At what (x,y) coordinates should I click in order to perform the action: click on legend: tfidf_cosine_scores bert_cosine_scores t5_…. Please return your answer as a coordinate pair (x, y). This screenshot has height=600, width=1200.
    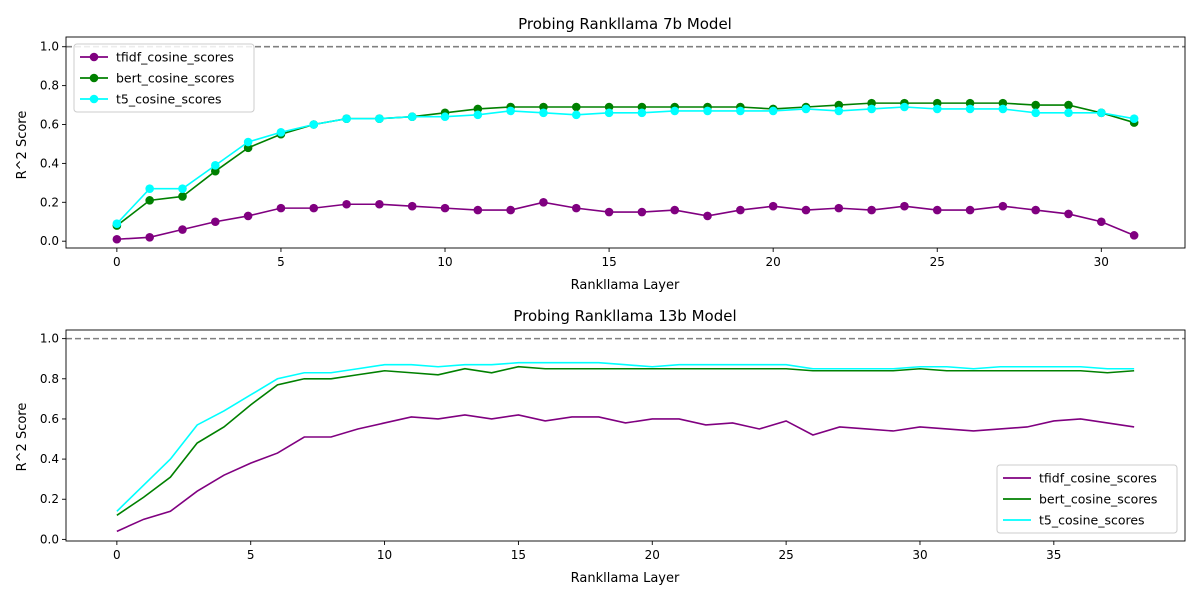
    Looking at the image, I should click on (1087, 499).